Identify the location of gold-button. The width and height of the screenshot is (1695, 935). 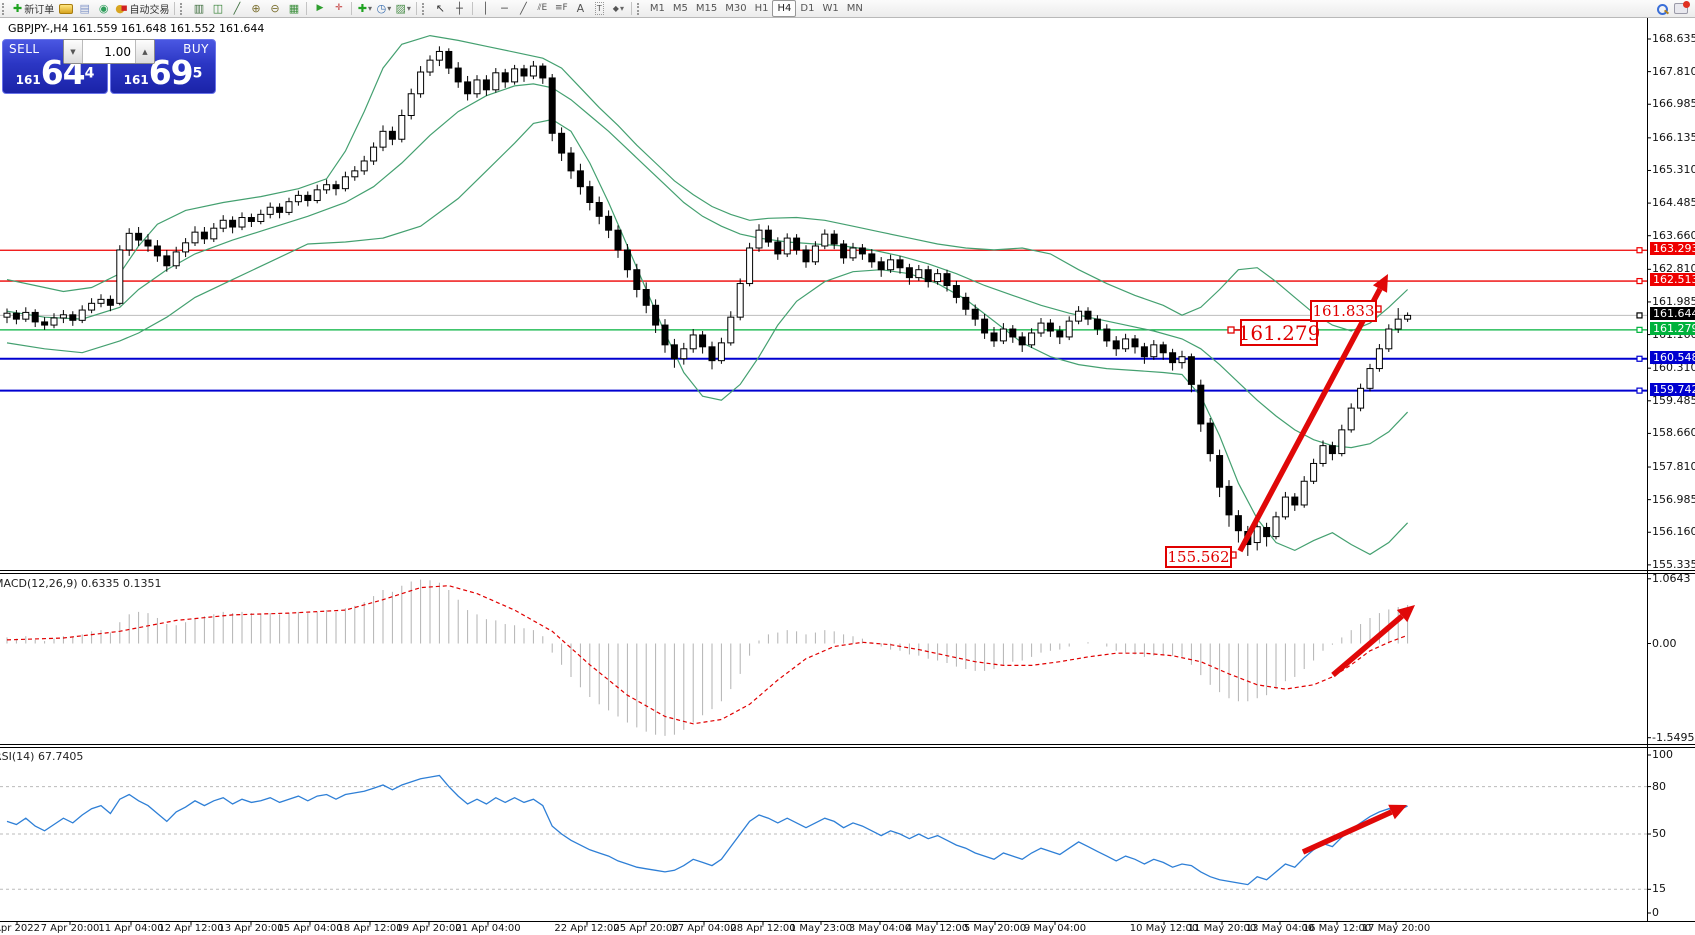
(65, 8).